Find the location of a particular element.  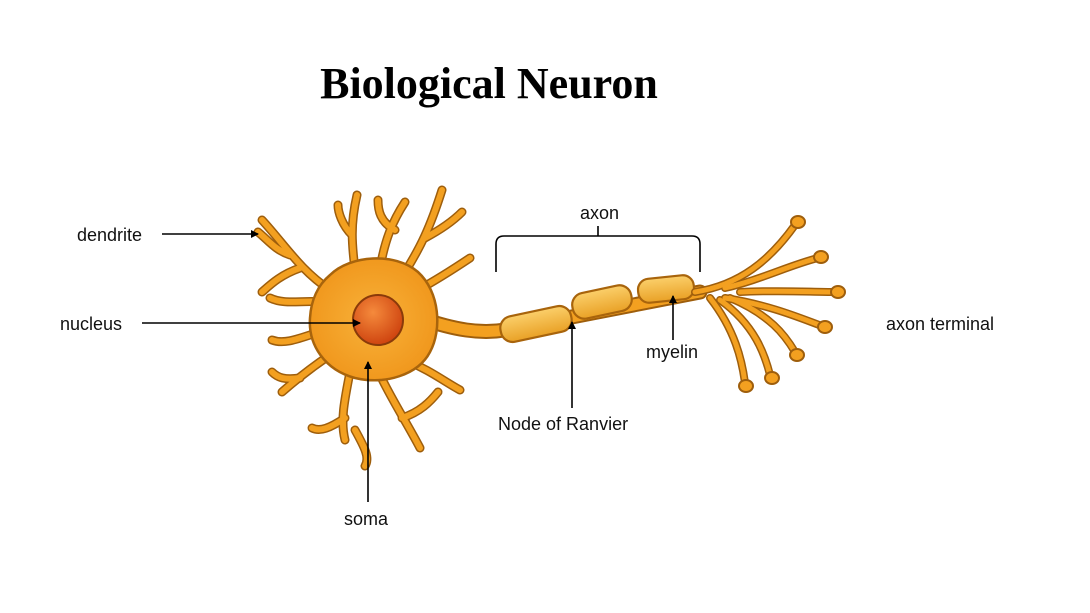

myelin-sheaths is located at coordinates (597, 309).